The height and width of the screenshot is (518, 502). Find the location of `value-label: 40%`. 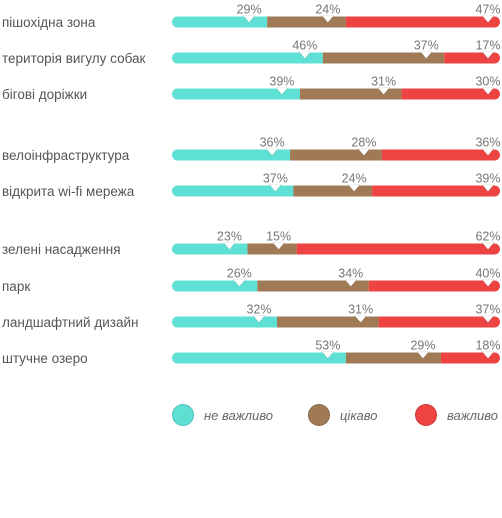

value-label: 40% is located at coordinates (487, 274).